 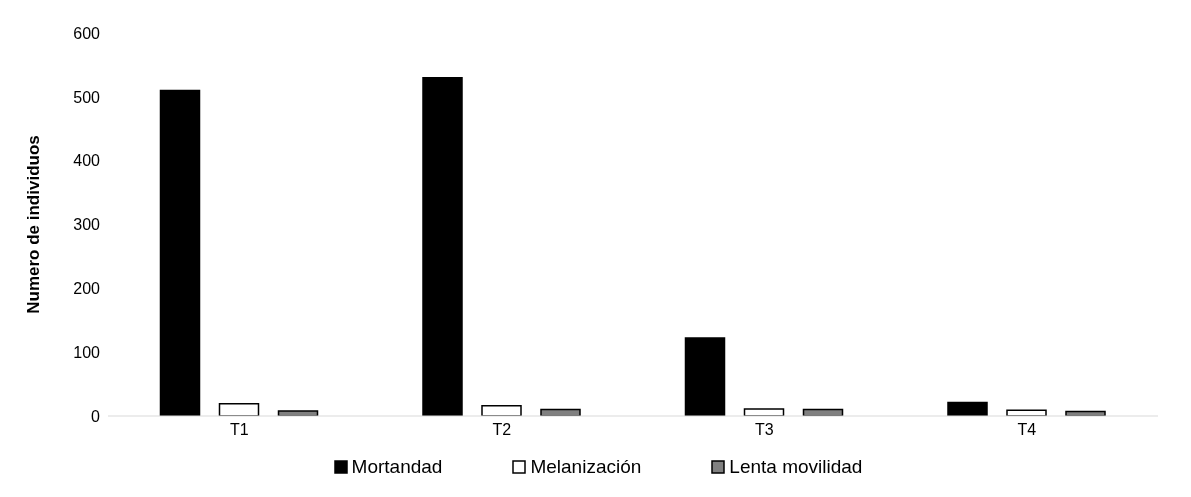 What do you see at coordinates (87, 289) in the screenshot?
I see `y-tick-label: 200` at bounding box center [87, 289].